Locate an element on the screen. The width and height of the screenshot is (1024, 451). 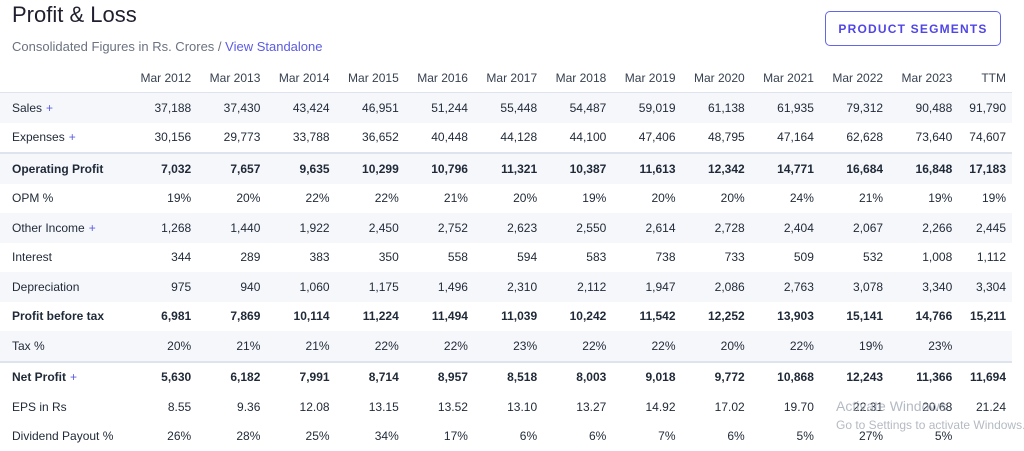
table-cell: 1,175 is located at coordinates (370, 287).